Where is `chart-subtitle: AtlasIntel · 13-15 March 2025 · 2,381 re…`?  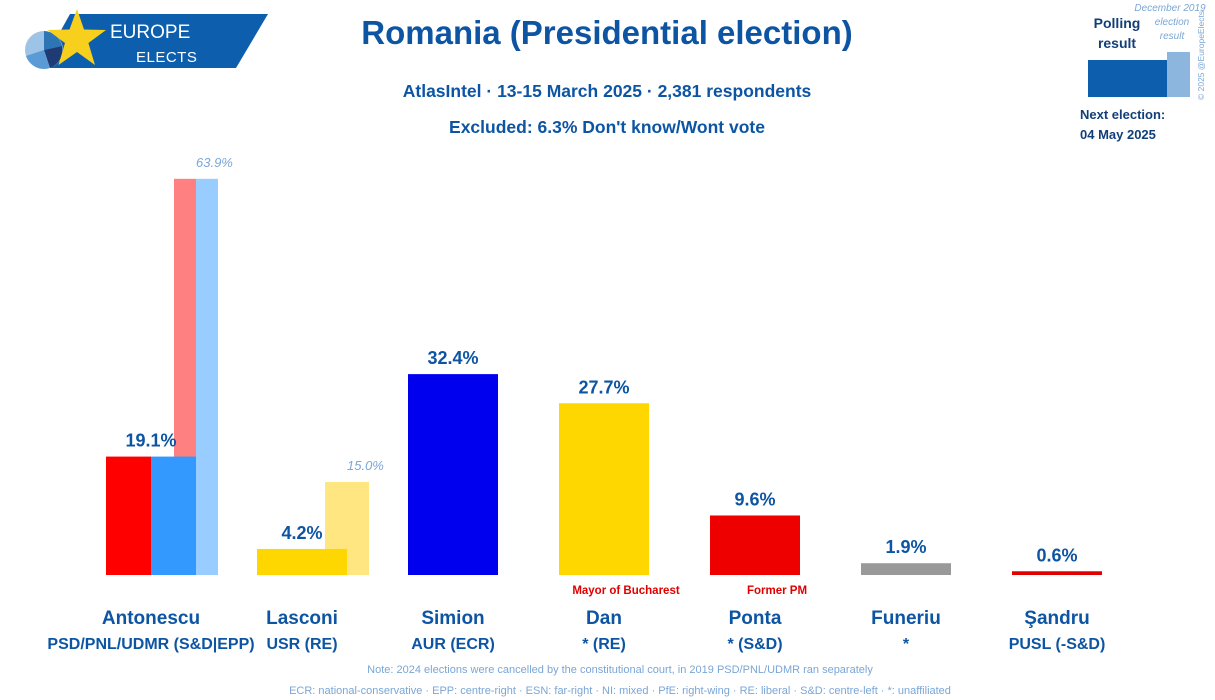 chart-subtitle: AtlasIntel · 13-15 March 2025 · 2,381 re… is located at coordinates (607, 91).